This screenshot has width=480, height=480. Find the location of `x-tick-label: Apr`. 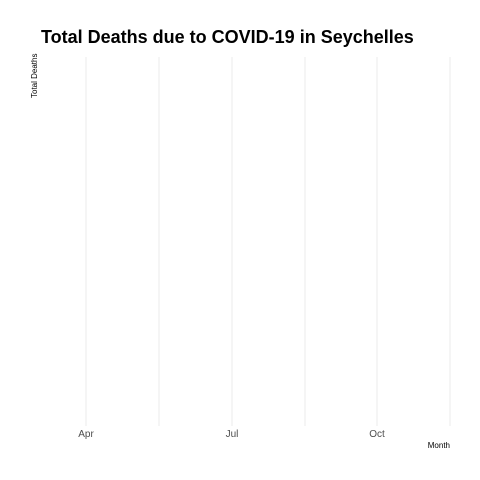

x-tick-label: Apr is located at coordinates (86, 434).